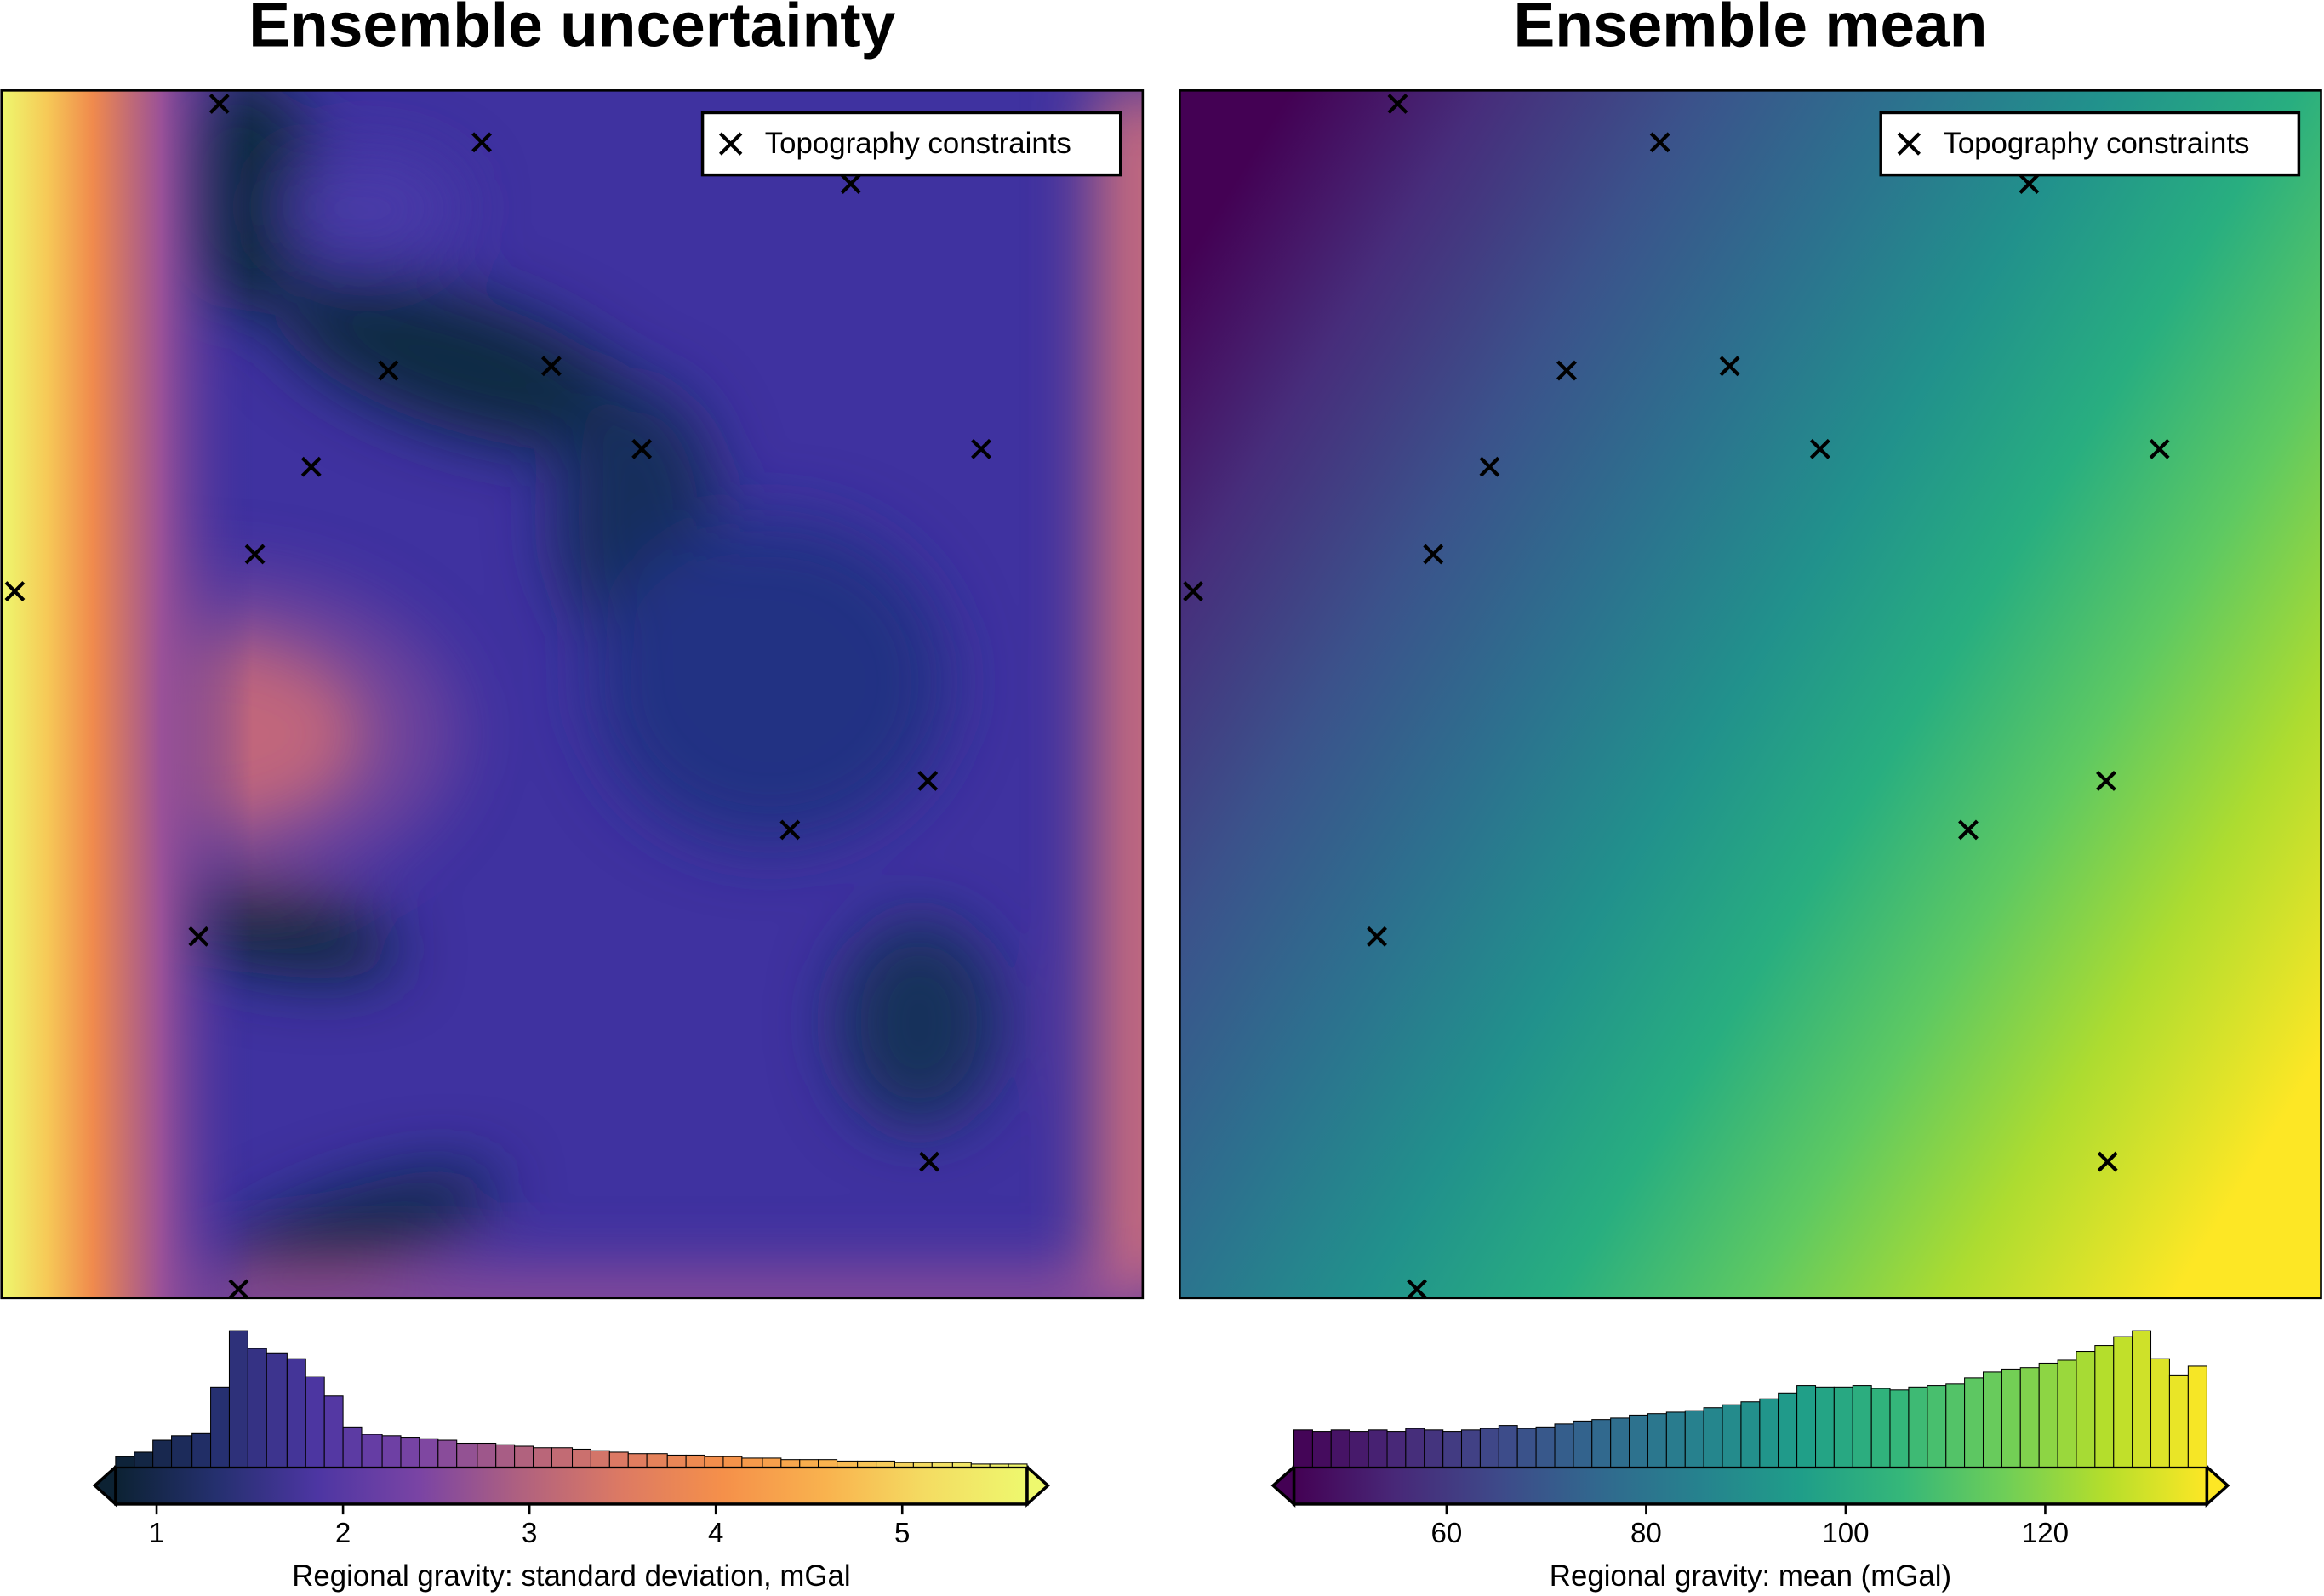 The image size is (2324, 1596). What do you see at coordinates (1283, 1486) in the screenshot?
I see `colorbar-low-triangle` at bounding box center [1283, 1486].